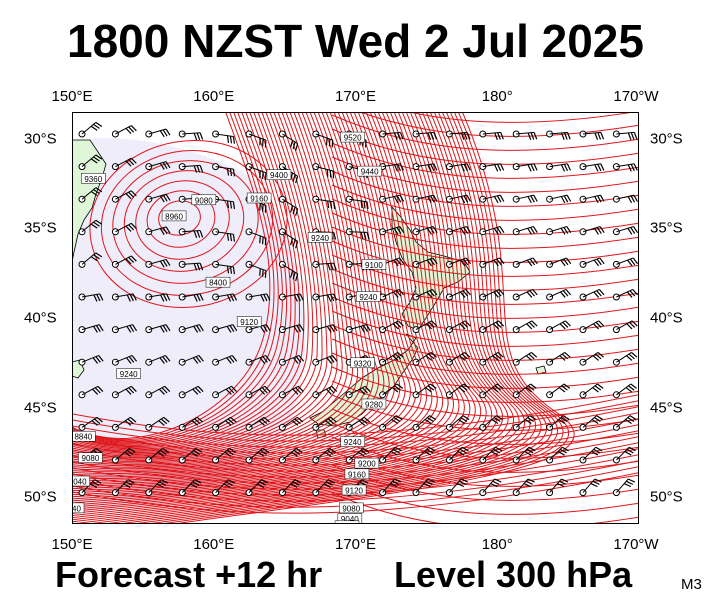  Describe the element at coordinates (357, 473) in the screenshot. I see `contour-label: 9160` at that location.